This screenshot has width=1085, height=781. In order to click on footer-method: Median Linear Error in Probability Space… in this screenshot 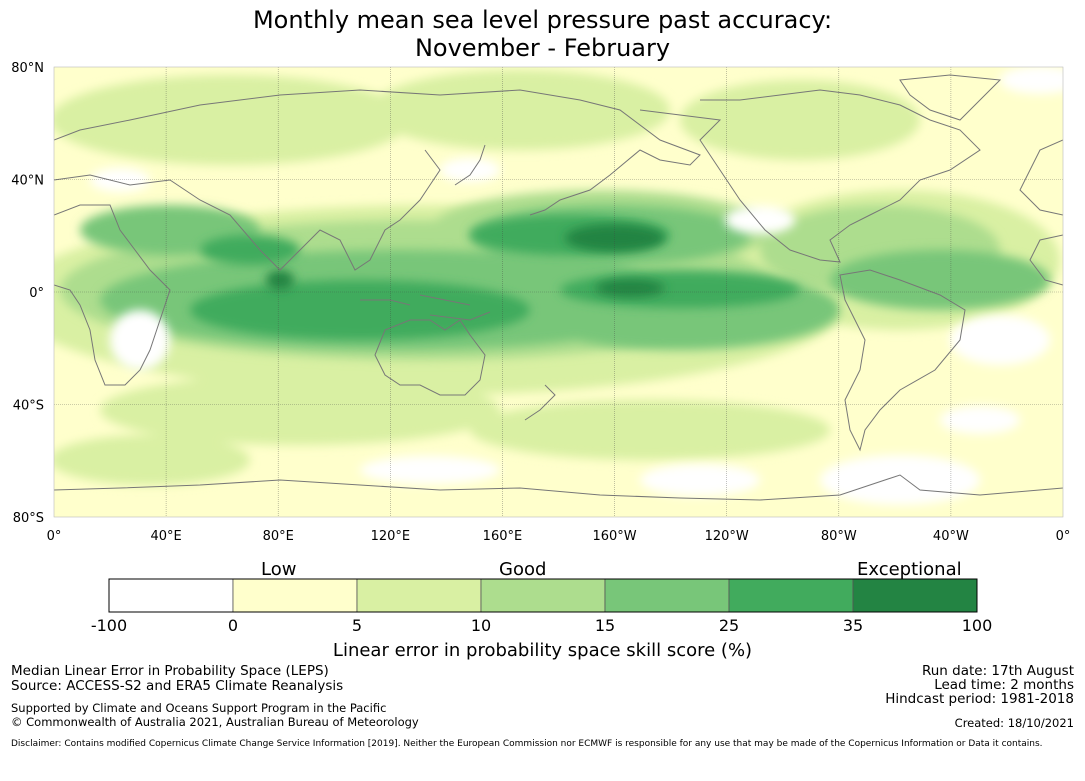, I will do `click(170, 671)`.